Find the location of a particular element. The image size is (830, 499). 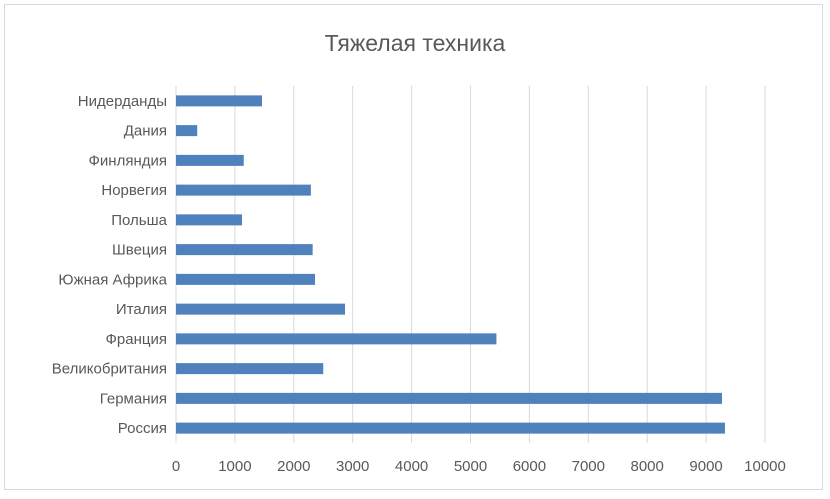

category-label: Россия is located at coordinates (142, 428).